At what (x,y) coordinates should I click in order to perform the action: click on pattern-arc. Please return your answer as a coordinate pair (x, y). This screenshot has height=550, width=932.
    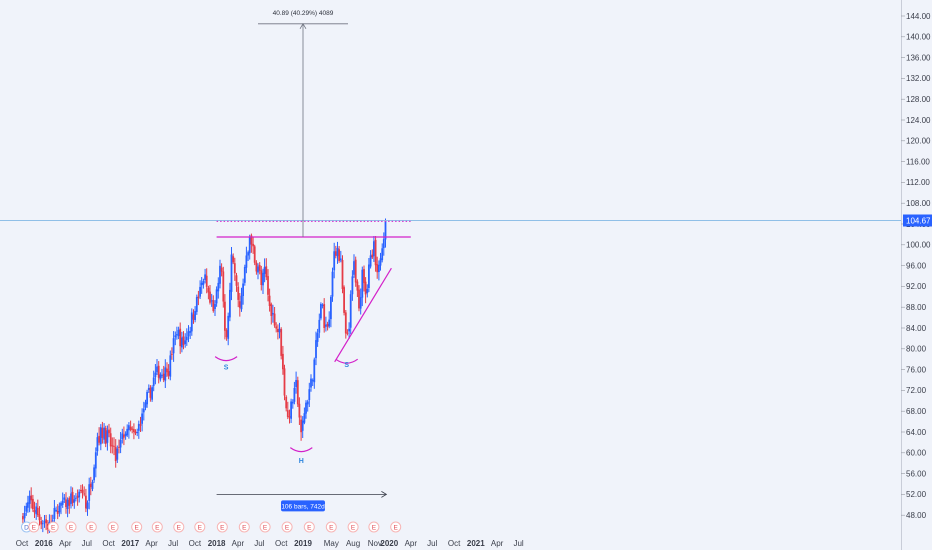
    Looking at the image, I should click on (226, 359).